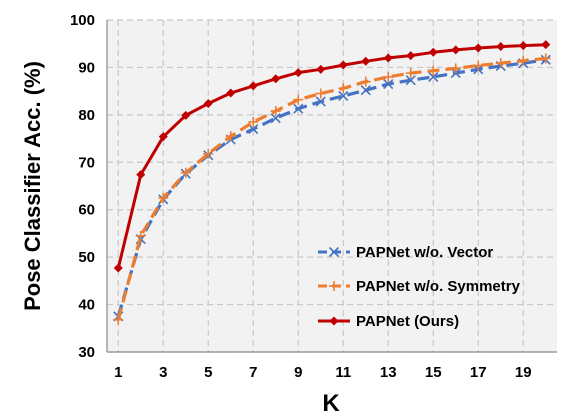  What do you see at coordinates (438, 286) in the screenshot?
I see `legend-label: PAPNet w/o. Symmetry` at bounding box center [438, 286].